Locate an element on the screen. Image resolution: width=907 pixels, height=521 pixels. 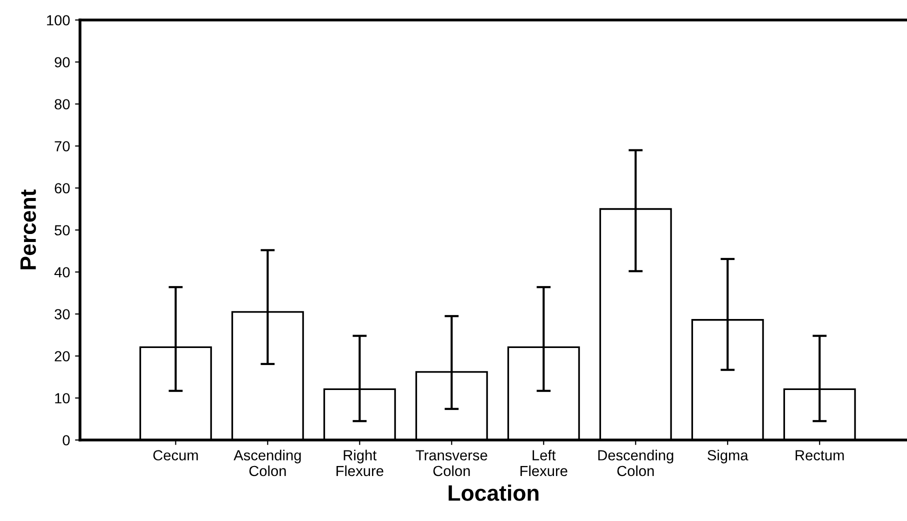
y-axis-title: Percent is located at coordinates (28, 230).